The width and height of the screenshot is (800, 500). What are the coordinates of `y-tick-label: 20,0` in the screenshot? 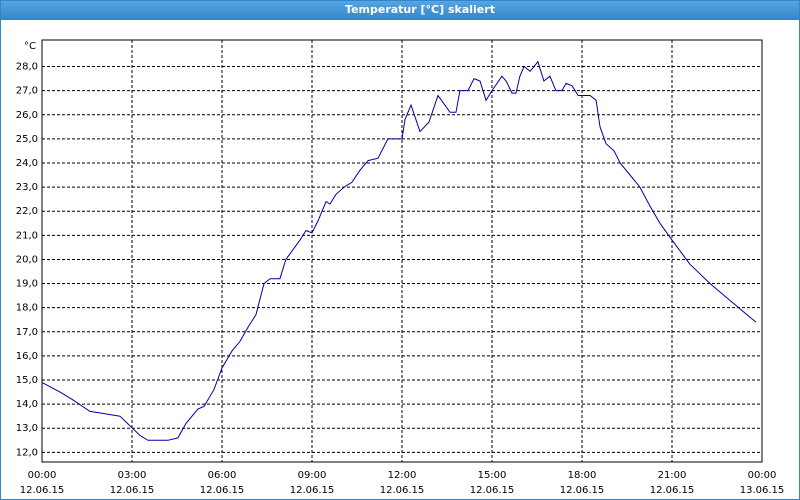 It's located at (27, 259).